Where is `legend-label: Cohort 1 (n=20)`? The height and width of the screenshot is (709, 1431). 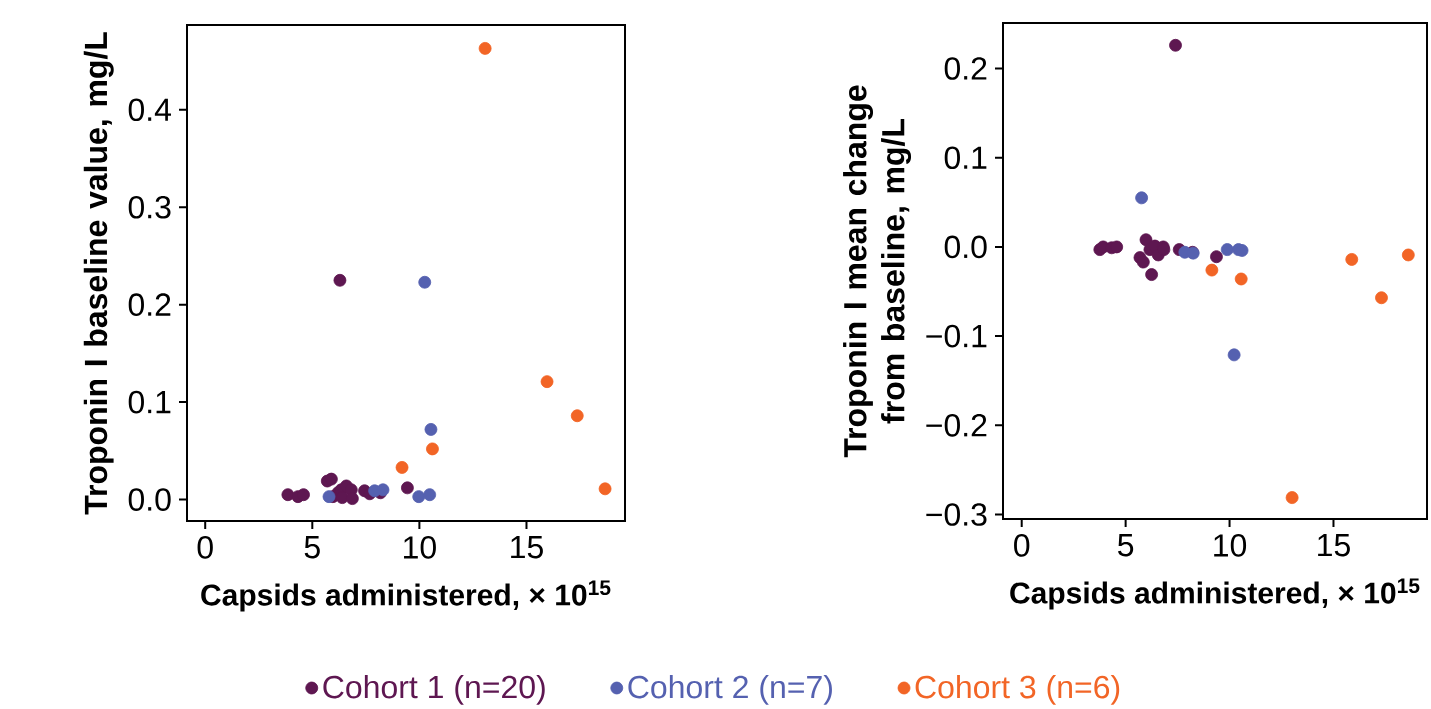 legend-label: Cohort 1 (n=20) is located at coordinates (434, 689).